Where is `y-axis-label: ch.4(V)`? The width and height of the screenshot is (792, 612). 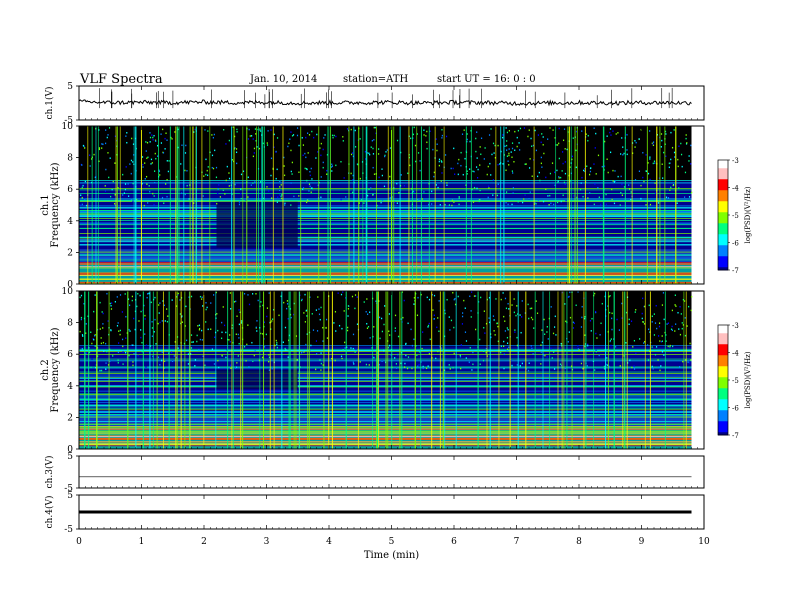
y-axis-label: ch.4(V) is located at coordinates (49, 512).